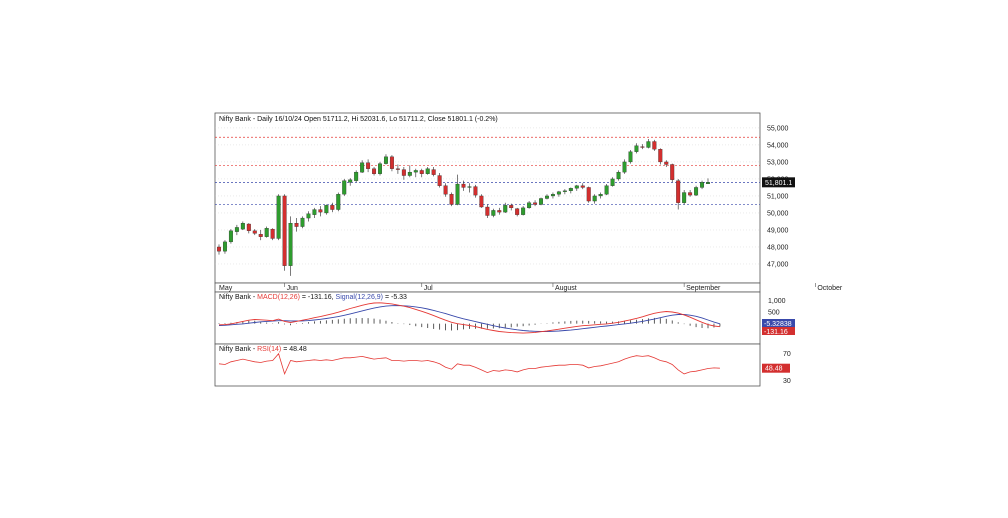 Image resolution: width=1008 pixels, height=518 pixels. What do you see at coordinates (428, 288) in the screenshot?
I see `month-label: Jul` at bounding box center [428, 288].